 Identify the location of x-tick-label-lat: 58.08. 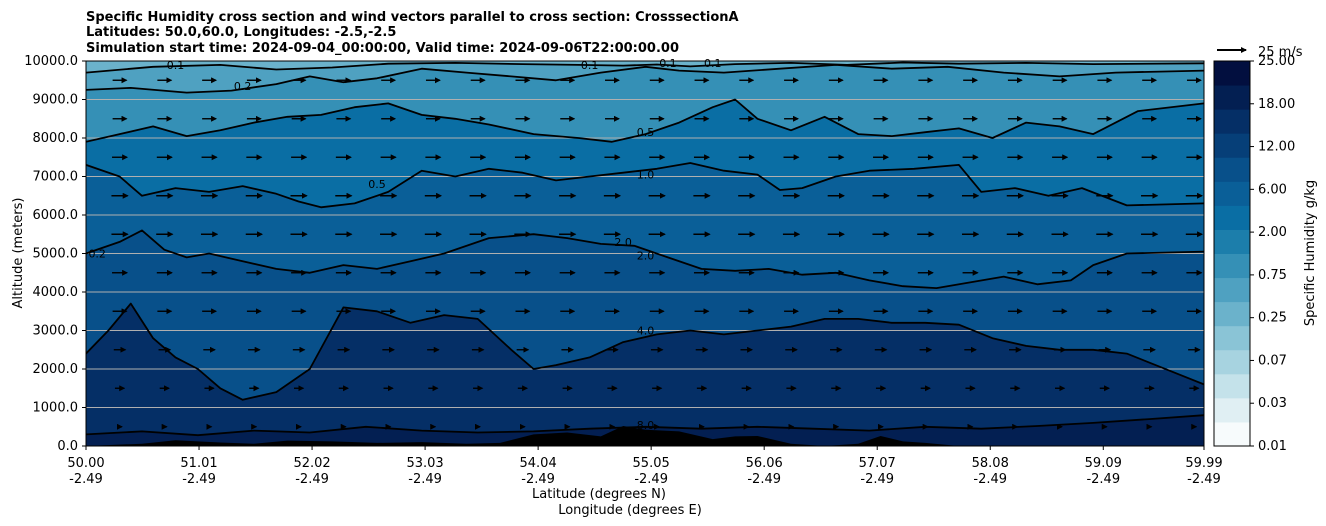
(990, 463).